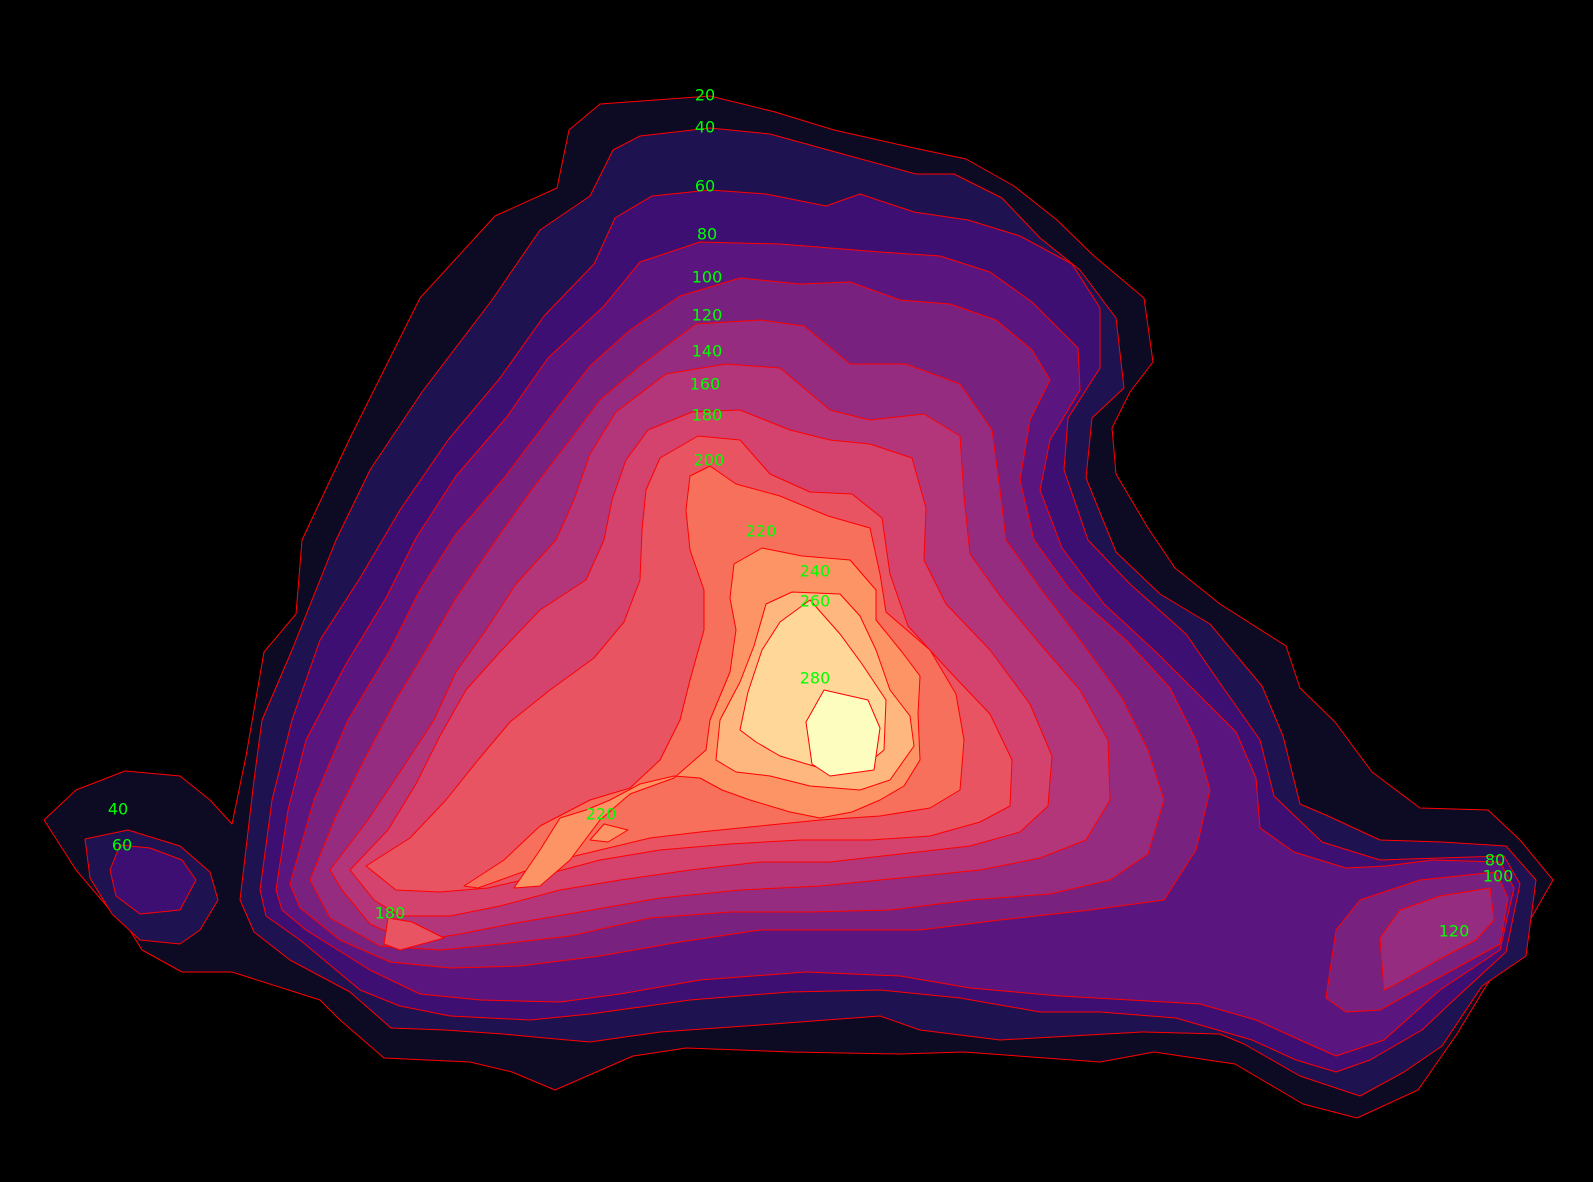  I want to click on contour-label: 160, so click(705, 384).